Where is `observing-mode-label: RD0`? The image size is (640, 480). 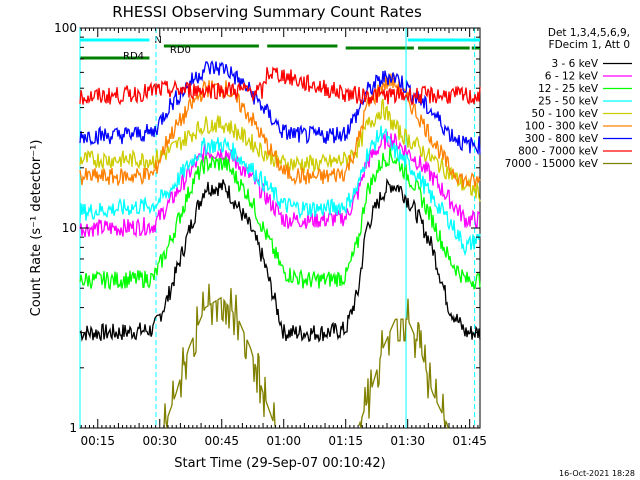
observing-mode-label: RD0 is located at coordinates (180, 50).